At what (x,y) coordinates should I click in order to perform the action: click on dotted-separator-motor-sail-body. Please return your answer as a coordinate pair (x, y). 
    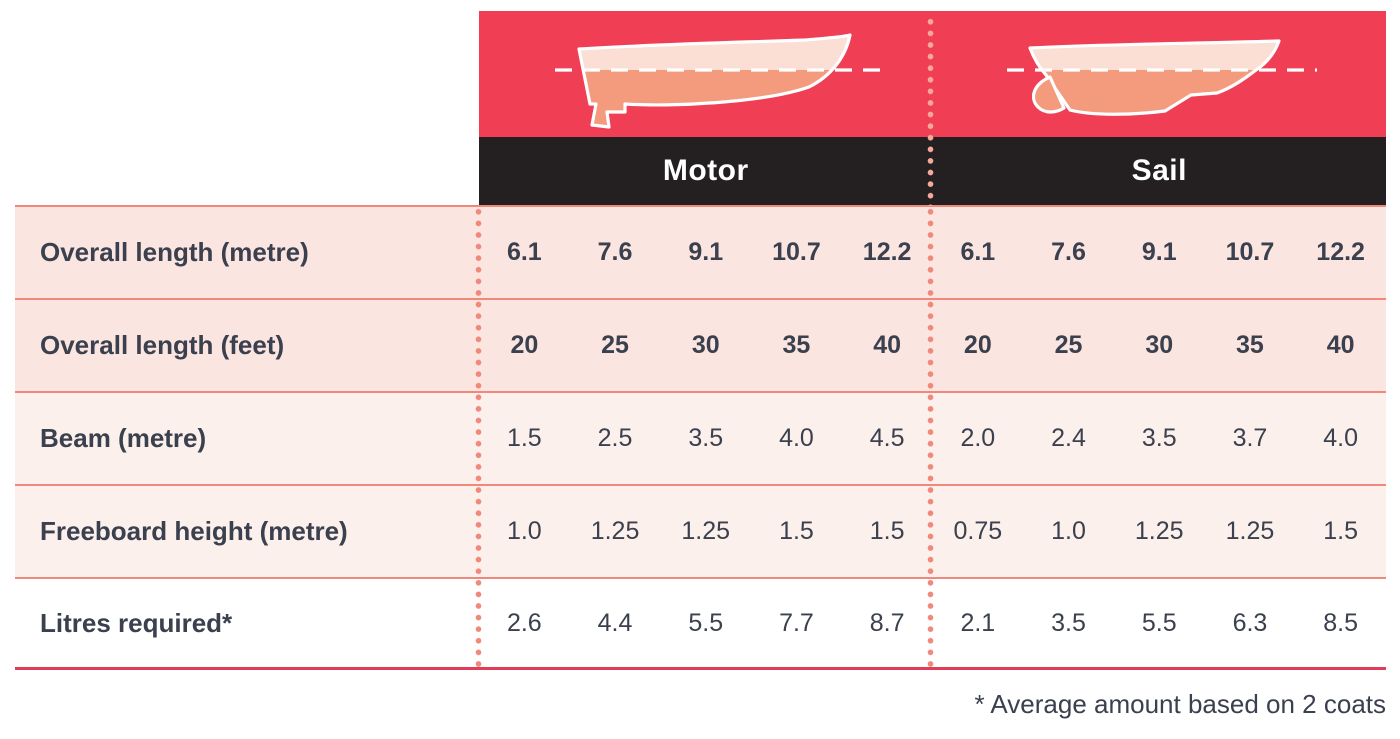
    Looking at the image, I should click on (930, 438).